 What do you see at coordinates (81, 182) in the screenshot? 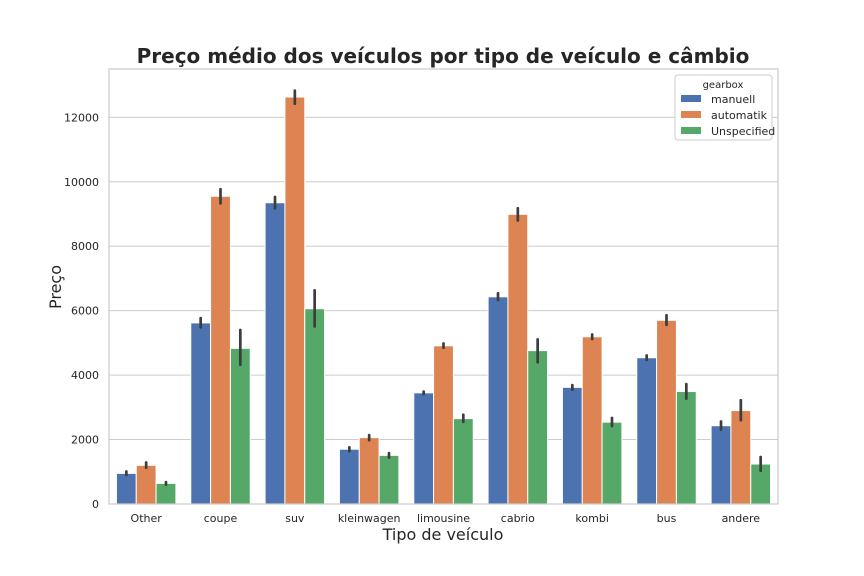
I see `y-tick-label: 10000` at bounding box center [81, 182].